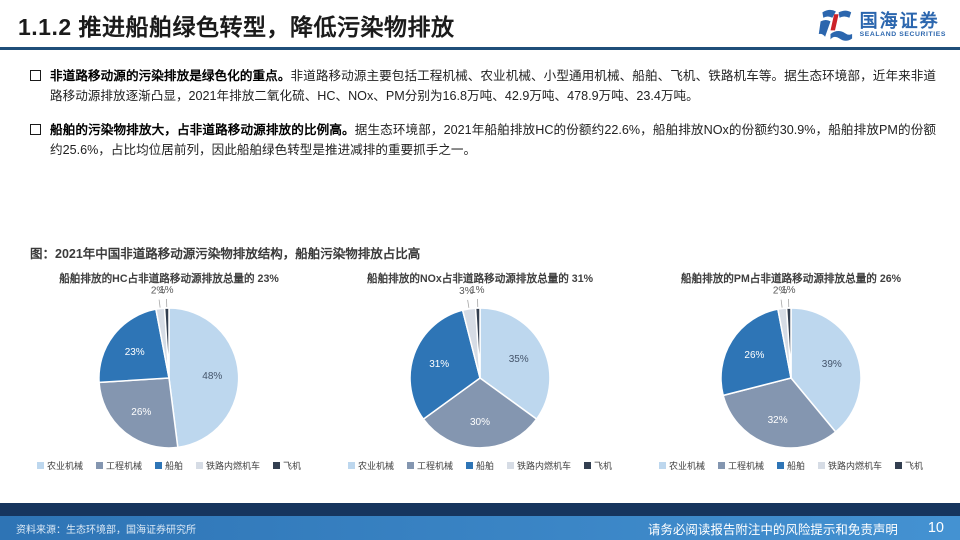  Describe the element at coordinates (480, 422) in the screenshot. I see `pie-label: 30%` at that location.